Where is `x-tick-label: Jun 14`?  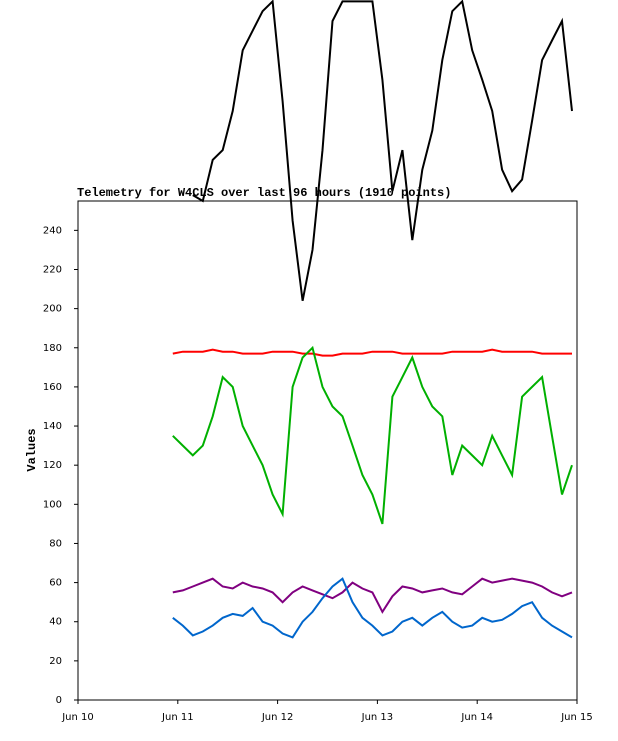
x-tick-label: Jun 14 is located at coordinates (476, 717).